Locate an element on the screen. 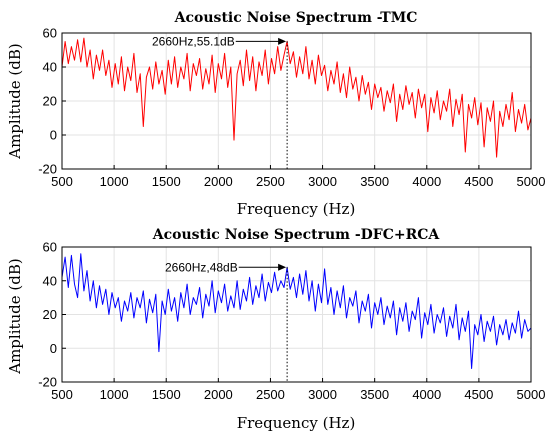 Image resolution: width=550 pixels, height=436 pixels. annotation-label: 2660Hz,48dB is located at coordinates (201, 267).